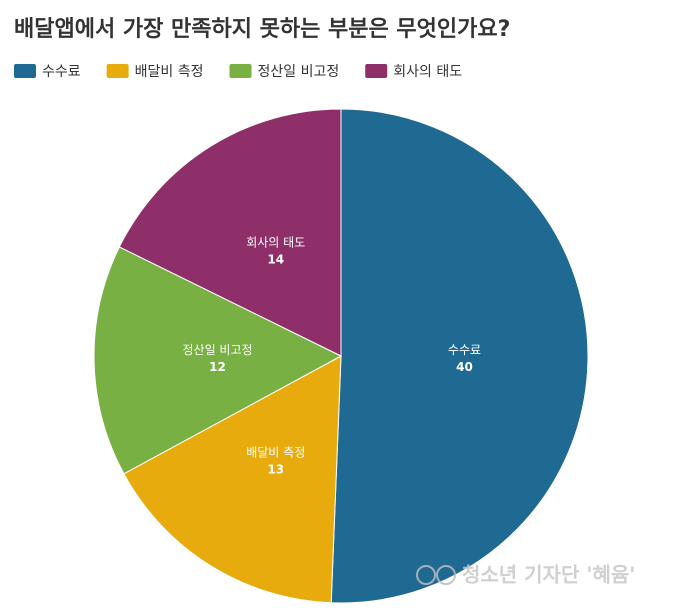 Image resolution: width=680 pixels, height=611 pixels. Describe the element at coordinates (275, 260) in the screenshot. I see `slice-value: 14` at that location.